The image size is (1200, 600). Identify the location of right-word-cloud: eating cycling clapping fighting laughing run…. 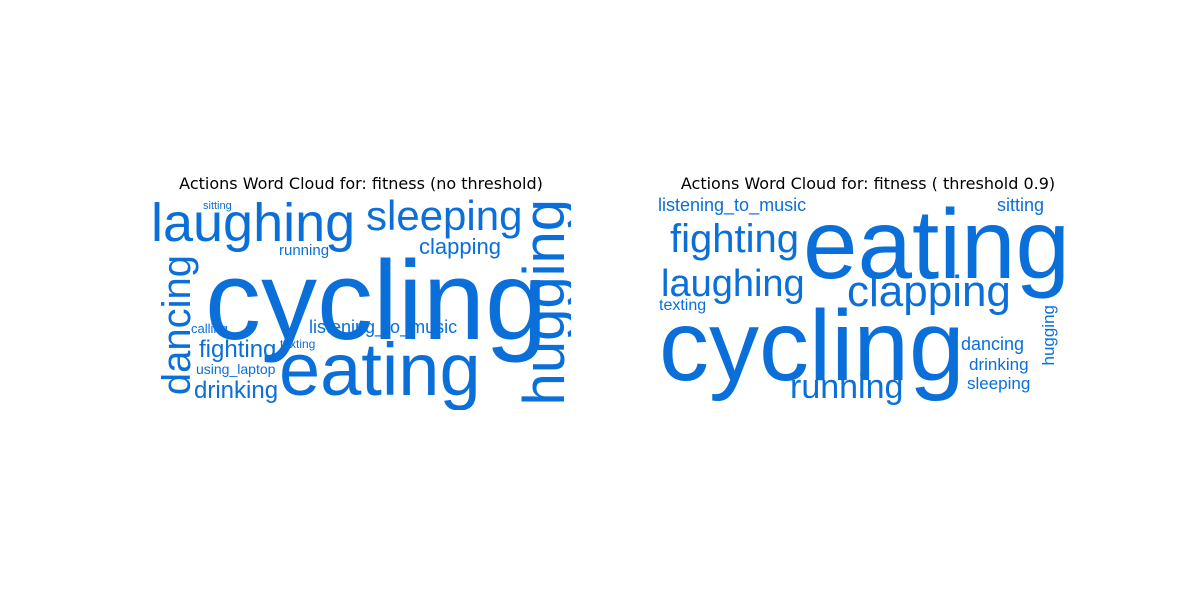
(866, 302).